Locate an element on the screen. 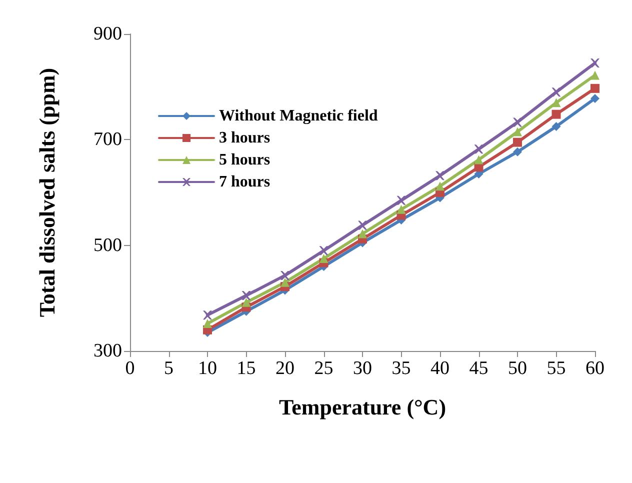 This screenshot has width=632, height=483. x-axis-title: Temperature (°C) is located at coordinates (362, 407).